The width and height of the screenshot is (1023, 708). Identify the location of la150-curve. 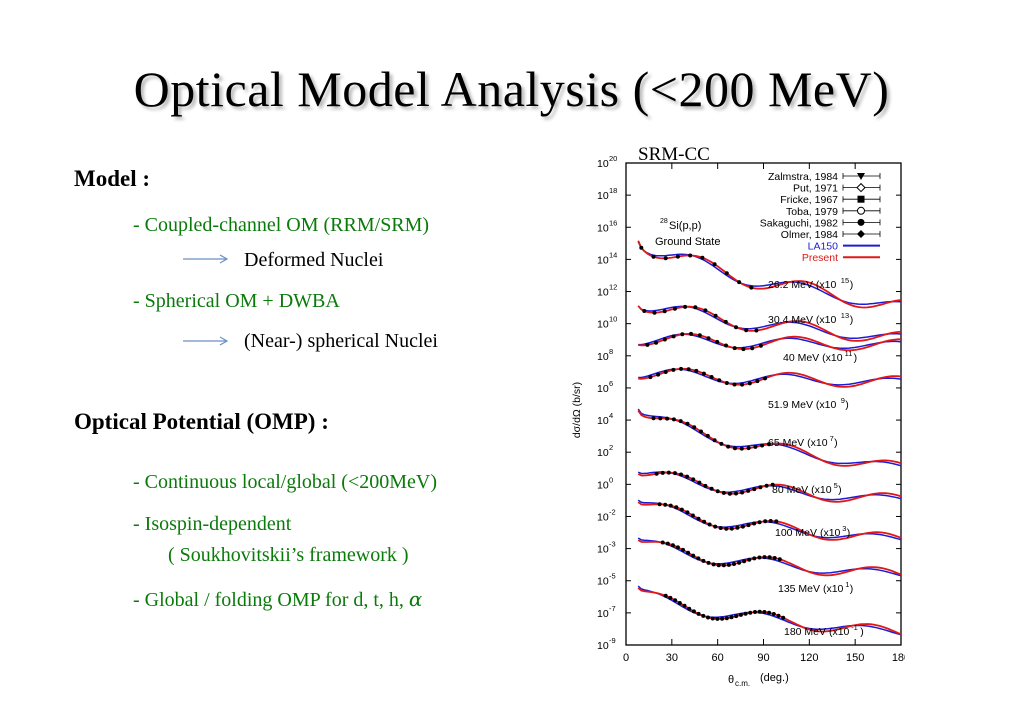
(769, 273).